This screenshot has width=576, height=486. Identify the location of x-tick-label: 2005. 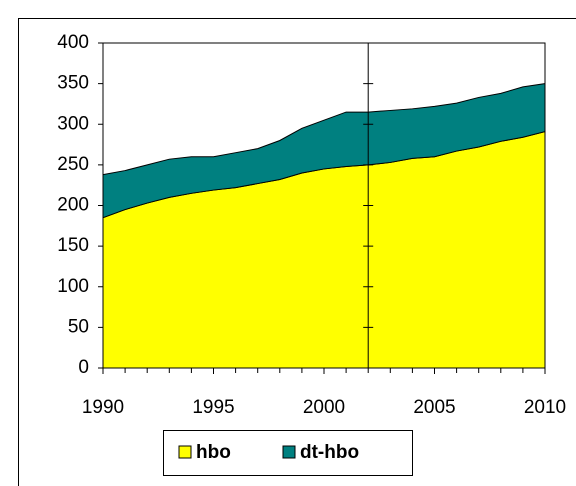
(434, 407).